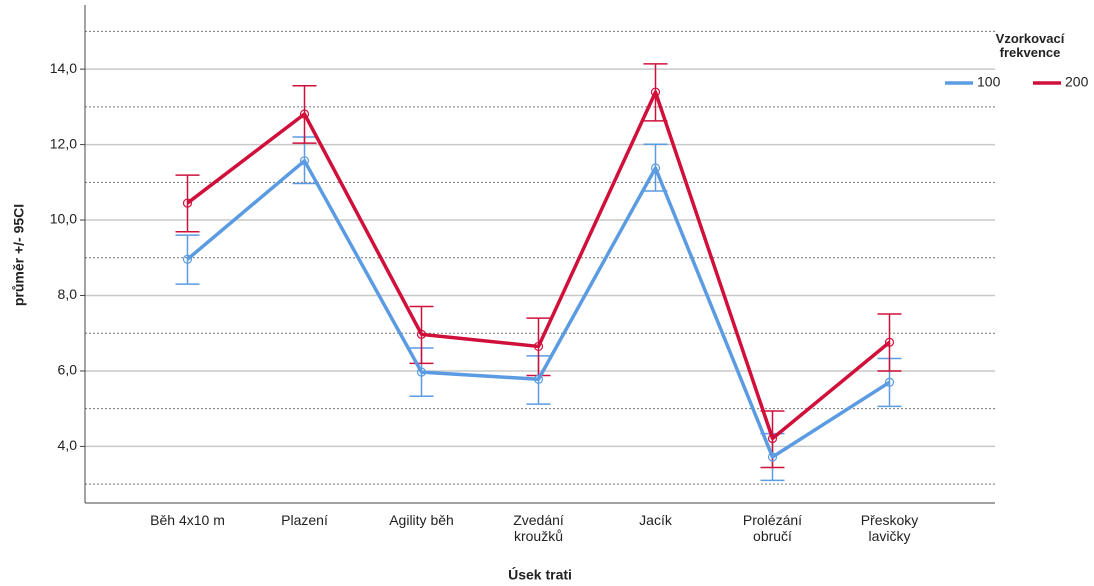 The width and height of the screenshot is (1094, 586). I want to click on y-tick-label: 12,0, so click(63, 143).